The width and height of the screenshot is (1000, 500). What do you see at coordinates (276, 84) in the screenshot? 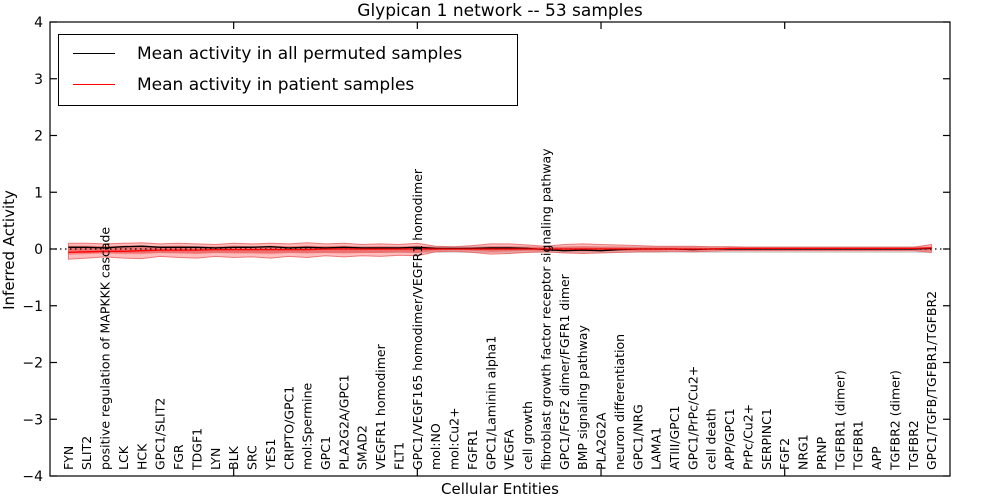
I see `legend-label-patient: Mean activity in patient samples` at bounding box center [276, 84].